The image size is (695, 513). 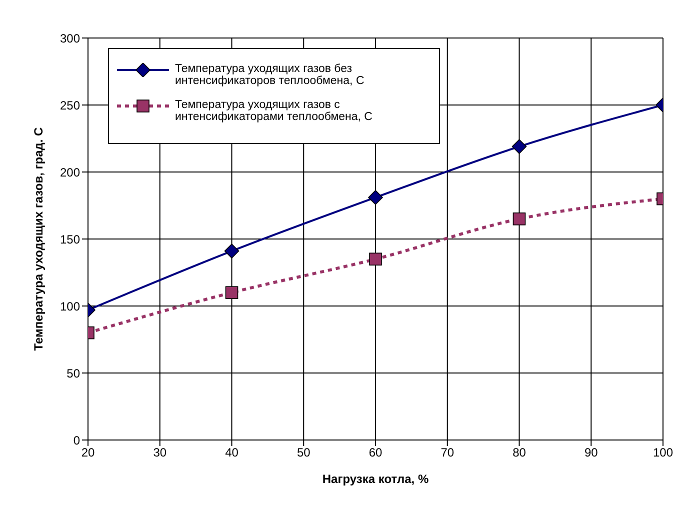 I want to click on x-tick-label: 90, so click(x=591, y=453).